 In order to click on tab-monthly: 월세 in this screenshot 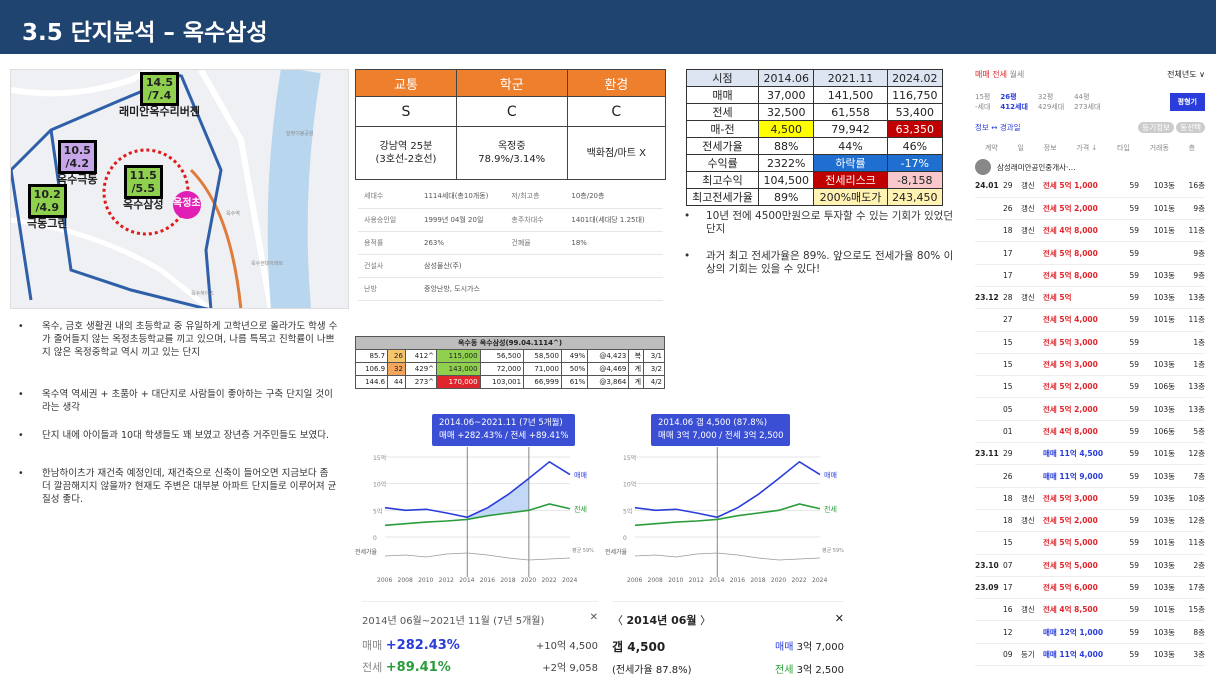, I will do `click(1017, 74)`.